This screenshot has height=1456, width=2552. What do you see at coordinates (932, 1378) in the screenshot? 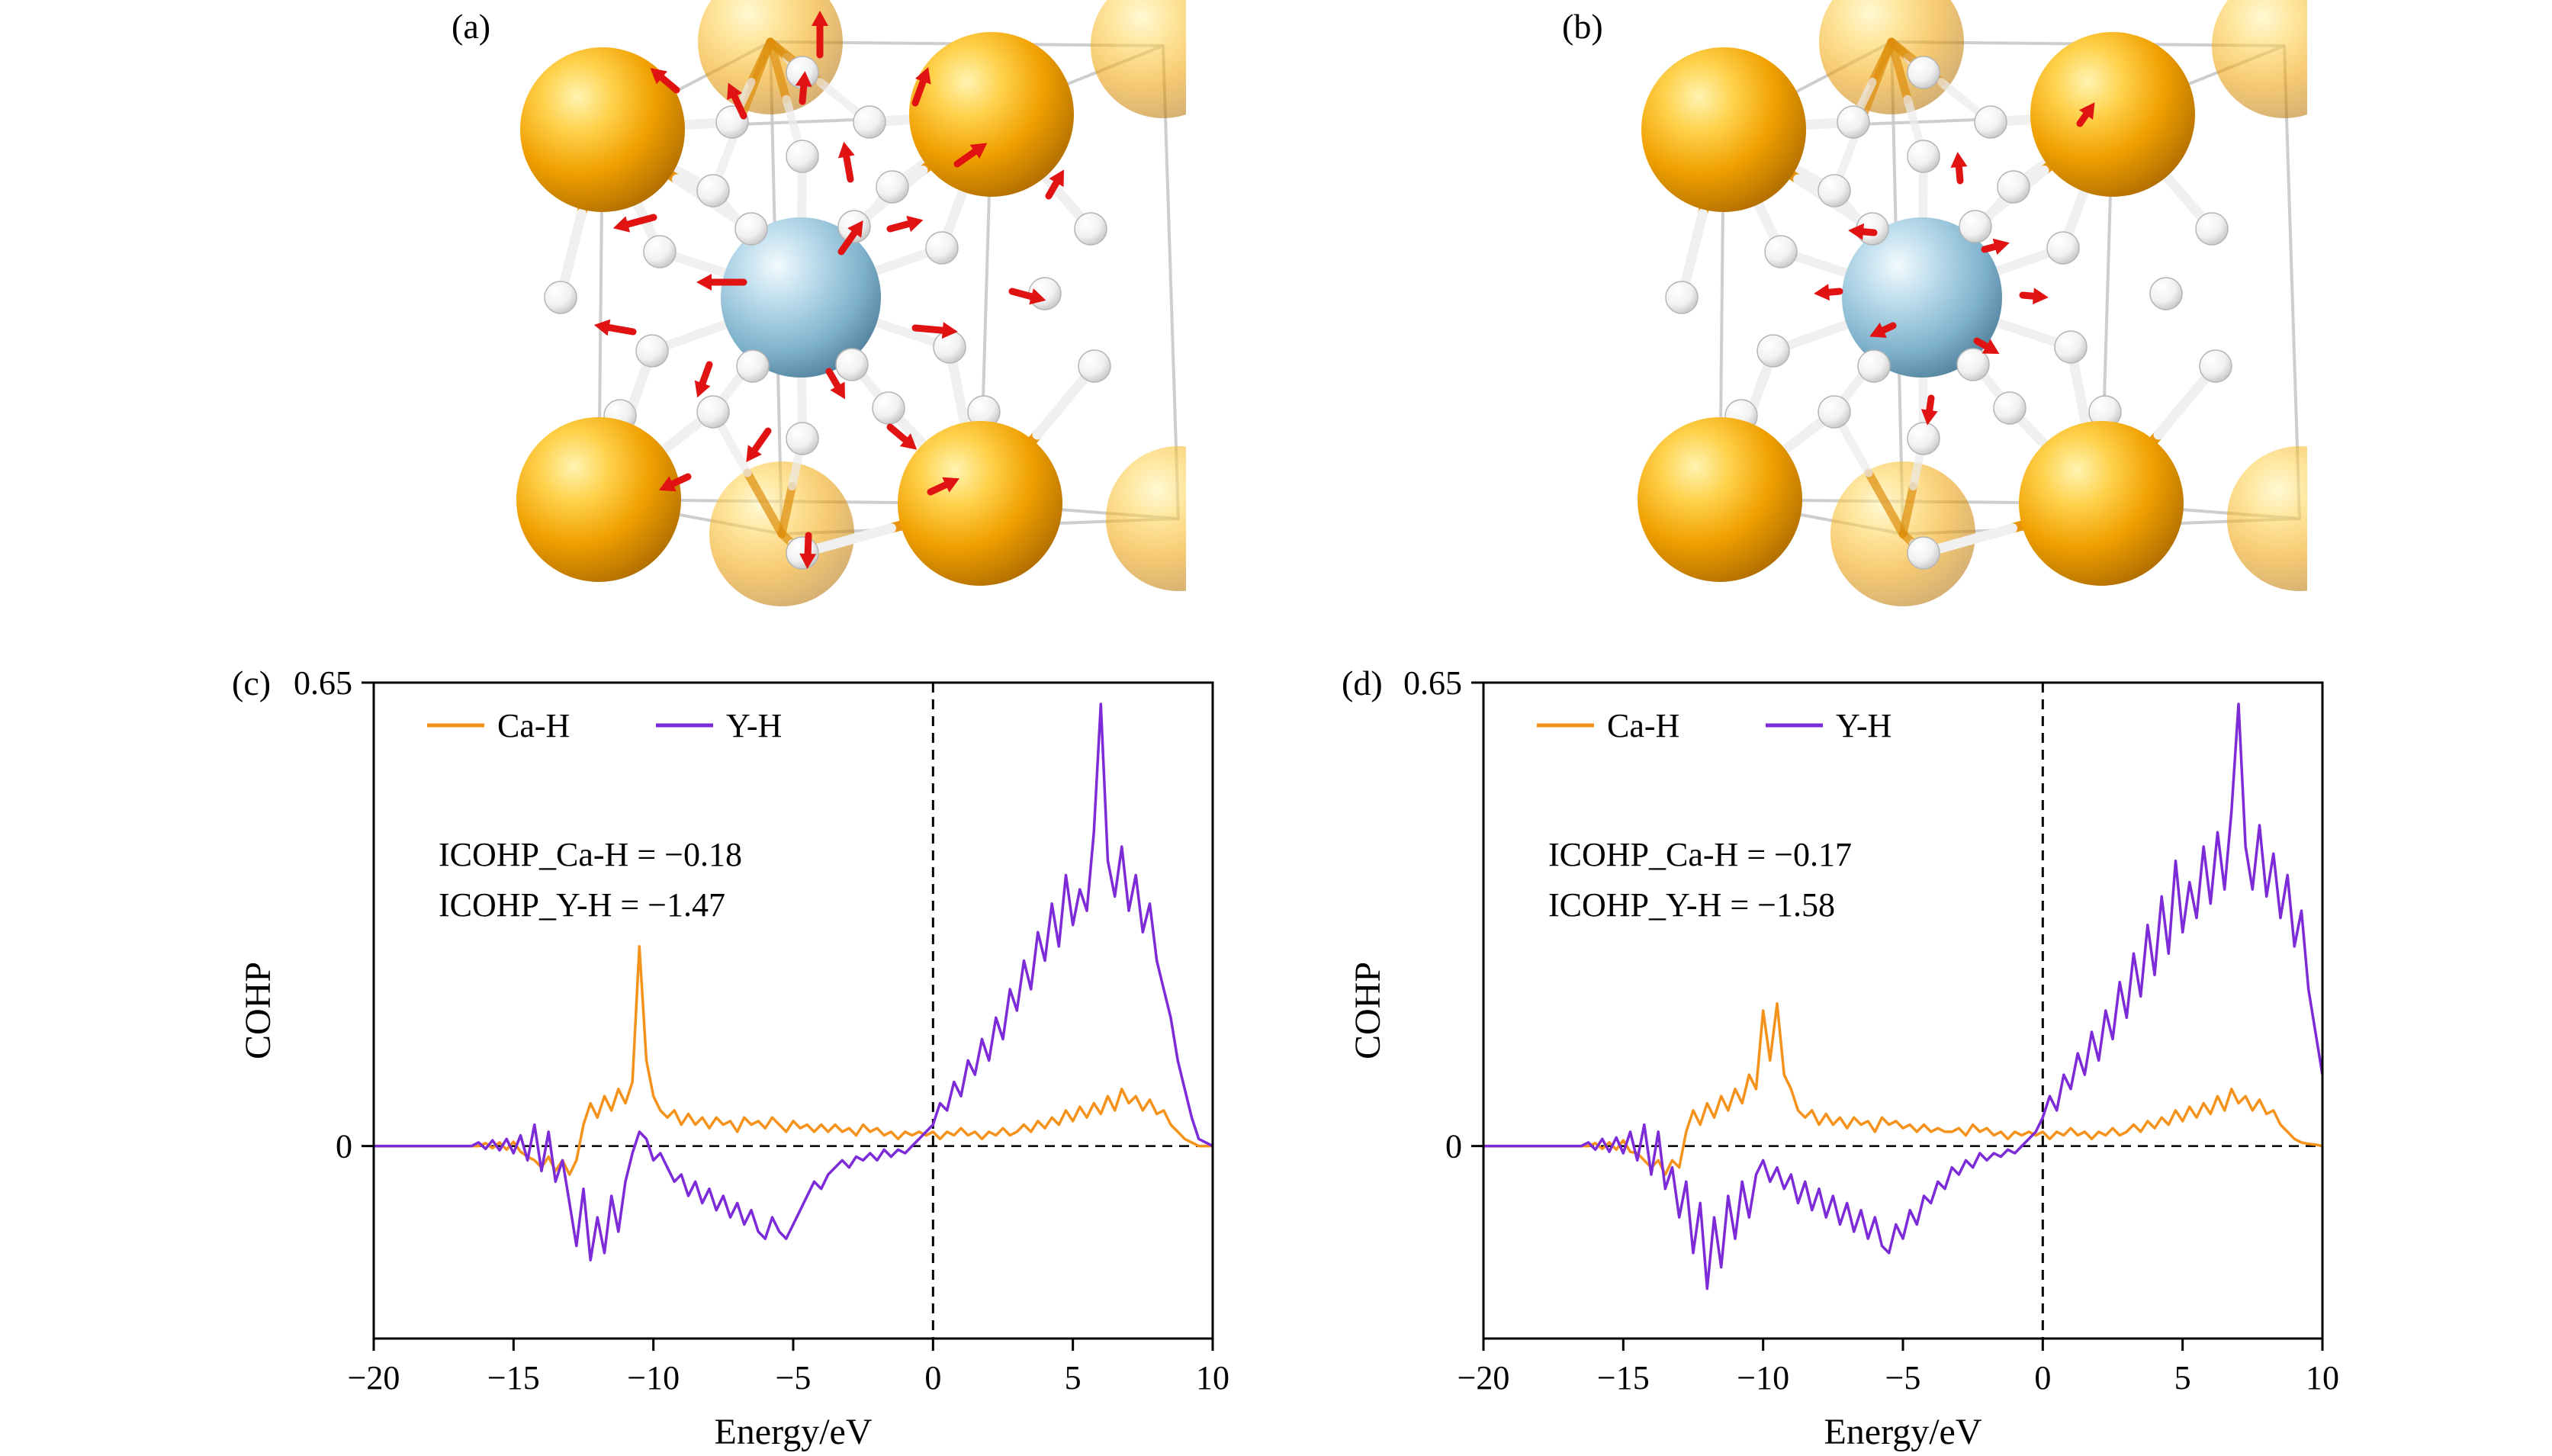
I see `x-tick-label: 0` at bounding box center [932, 1378].